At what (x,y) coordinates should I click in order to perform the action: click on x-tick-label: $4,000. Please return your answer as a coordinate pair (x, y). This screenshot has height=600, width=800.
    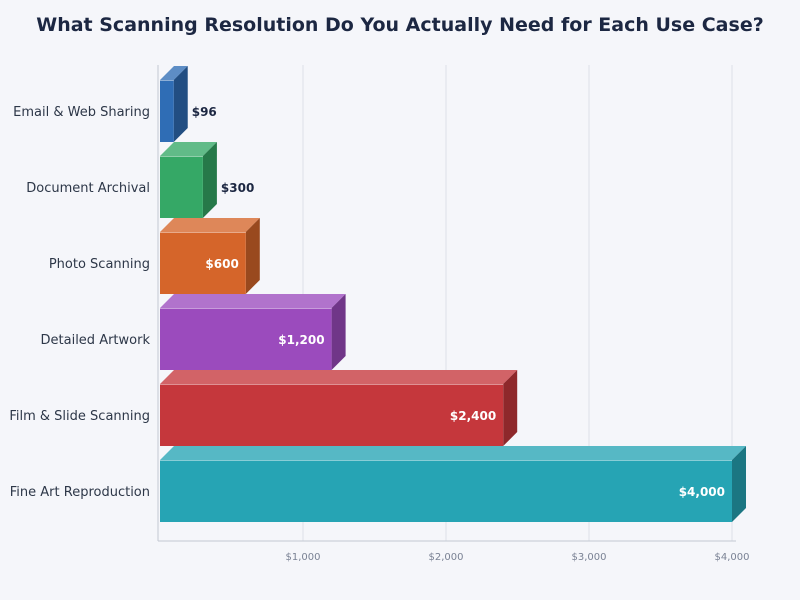
    Looking at the image, I should click on (732, 557).